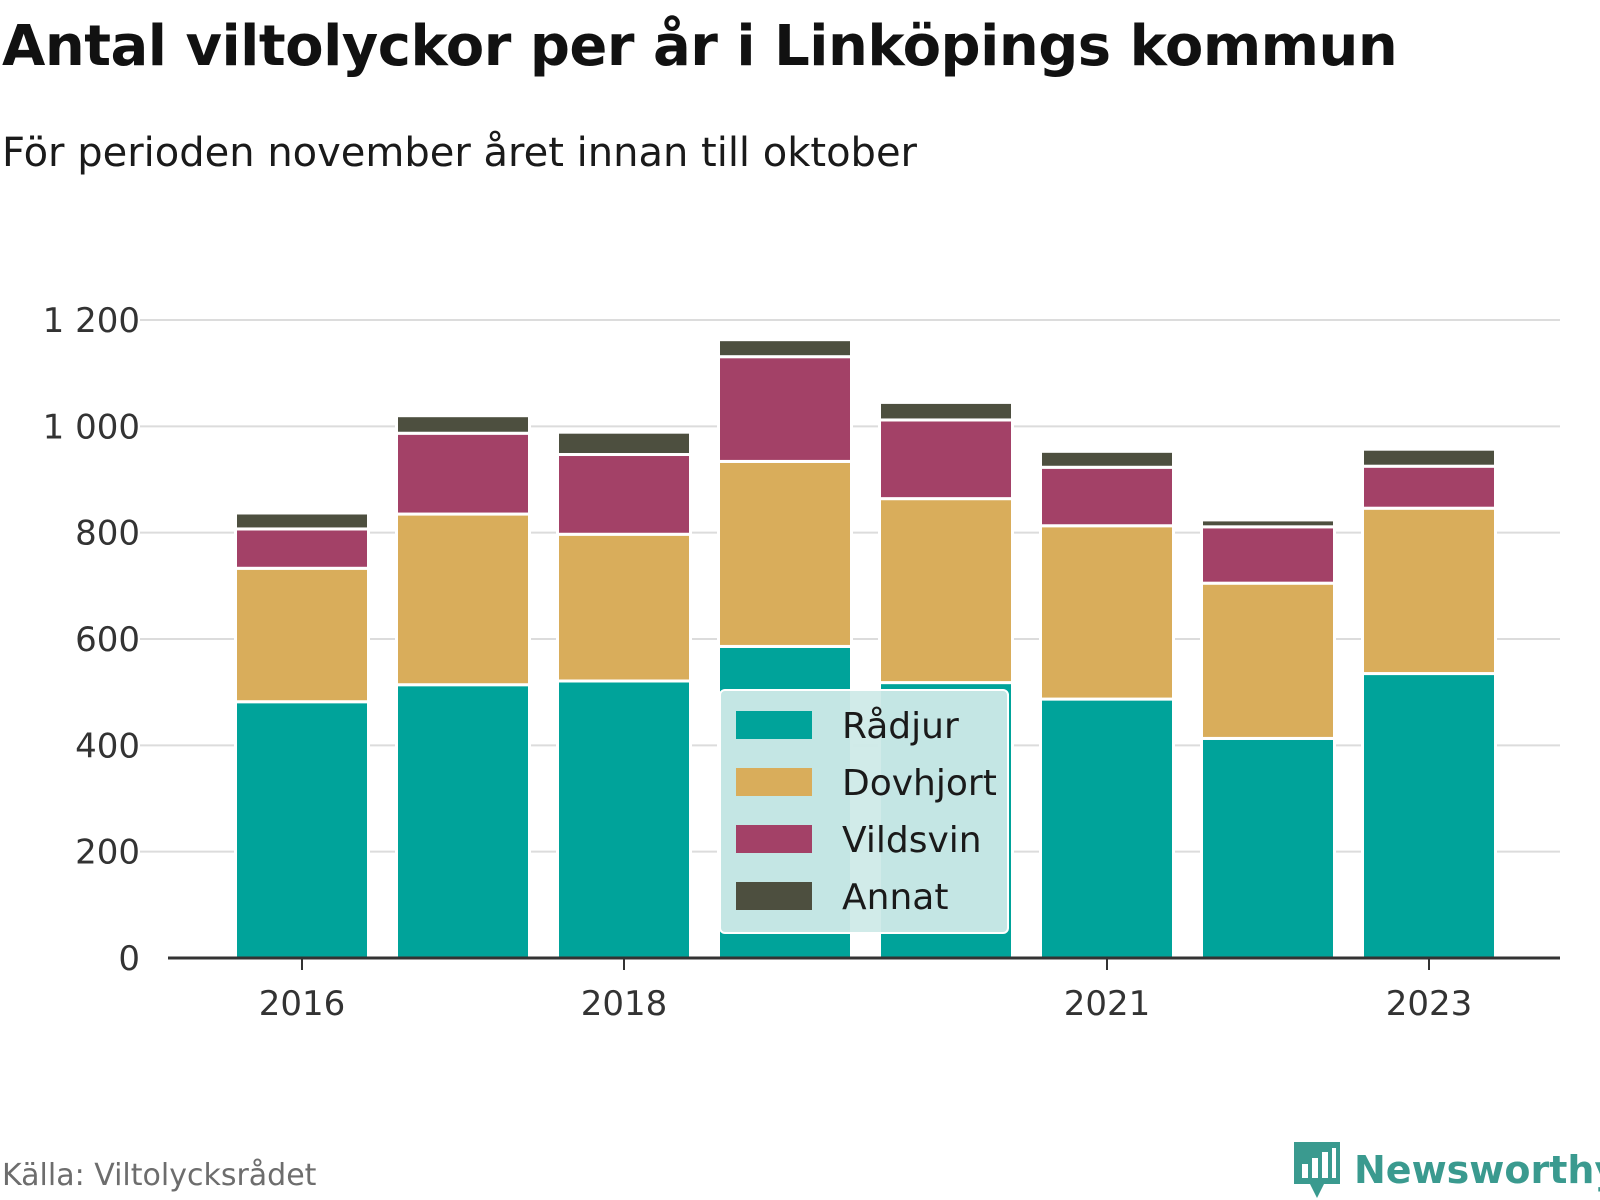 The width and height of the screenshot is (1600, 1200). I want to click on brand-logo: Newsworthy, so click(1446, 1170).